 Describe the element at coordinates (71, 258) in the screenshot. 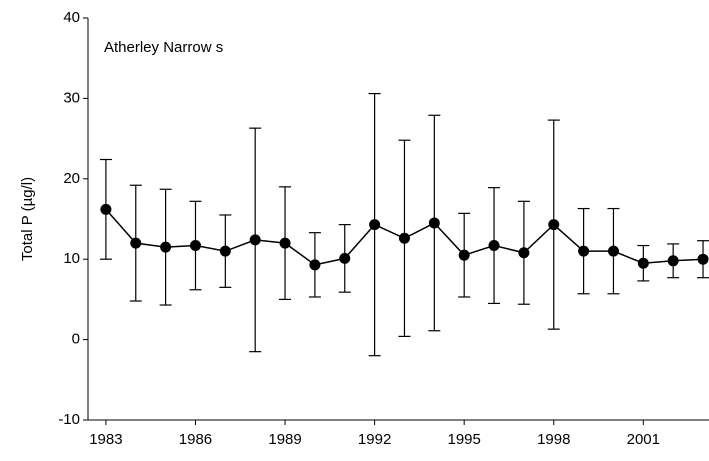

I see `y-tick-label: 10` at that location.